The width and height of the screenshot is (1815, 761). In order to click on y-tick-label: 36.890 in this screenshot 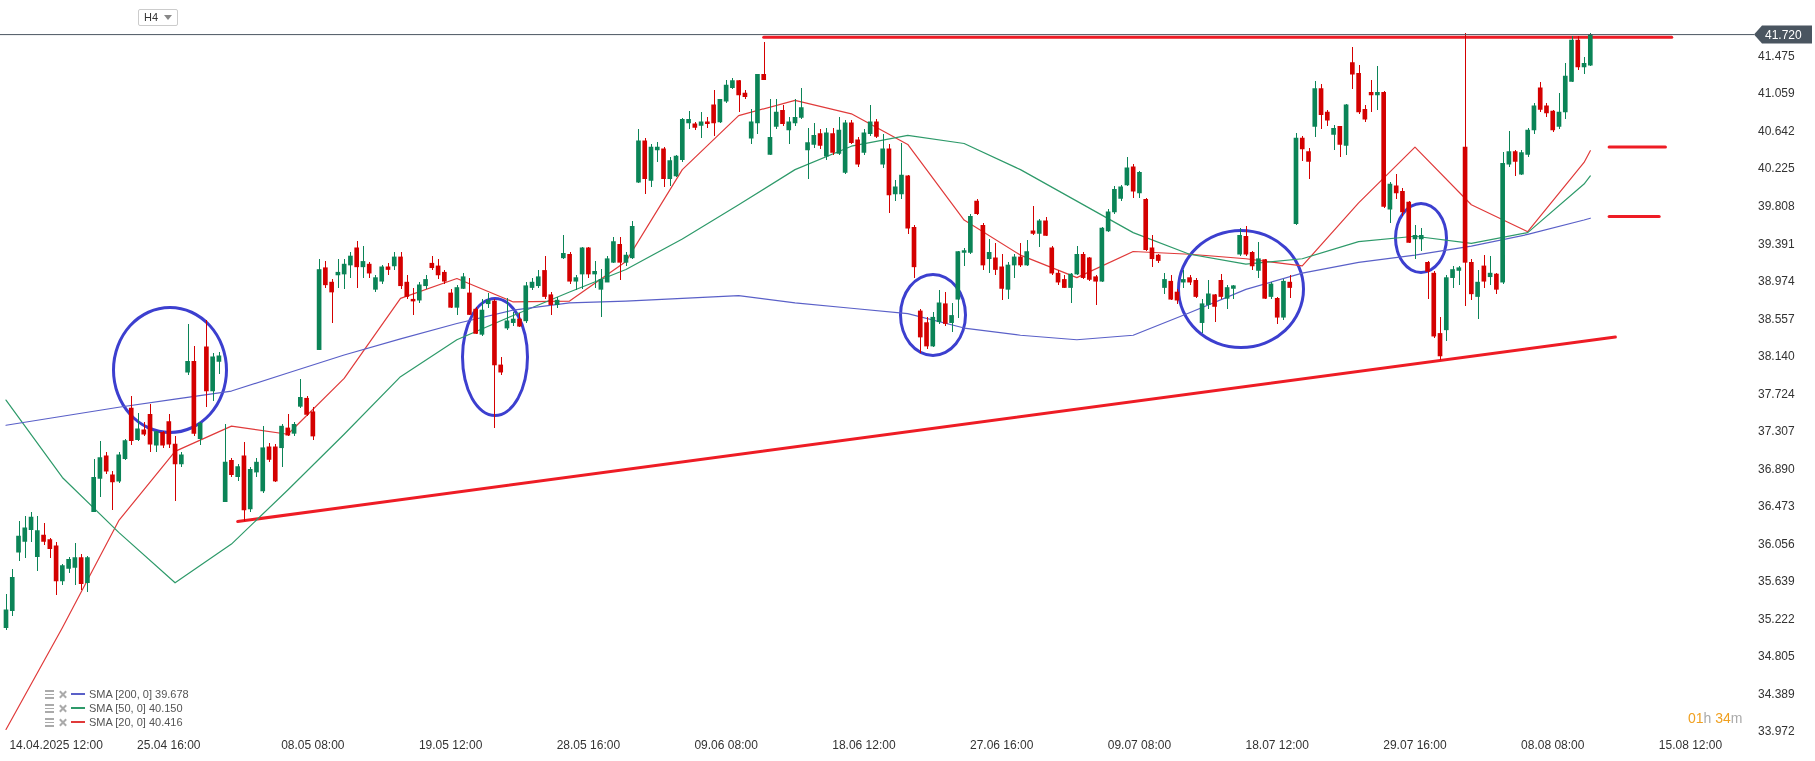, I will do `click(1777, 468)`.